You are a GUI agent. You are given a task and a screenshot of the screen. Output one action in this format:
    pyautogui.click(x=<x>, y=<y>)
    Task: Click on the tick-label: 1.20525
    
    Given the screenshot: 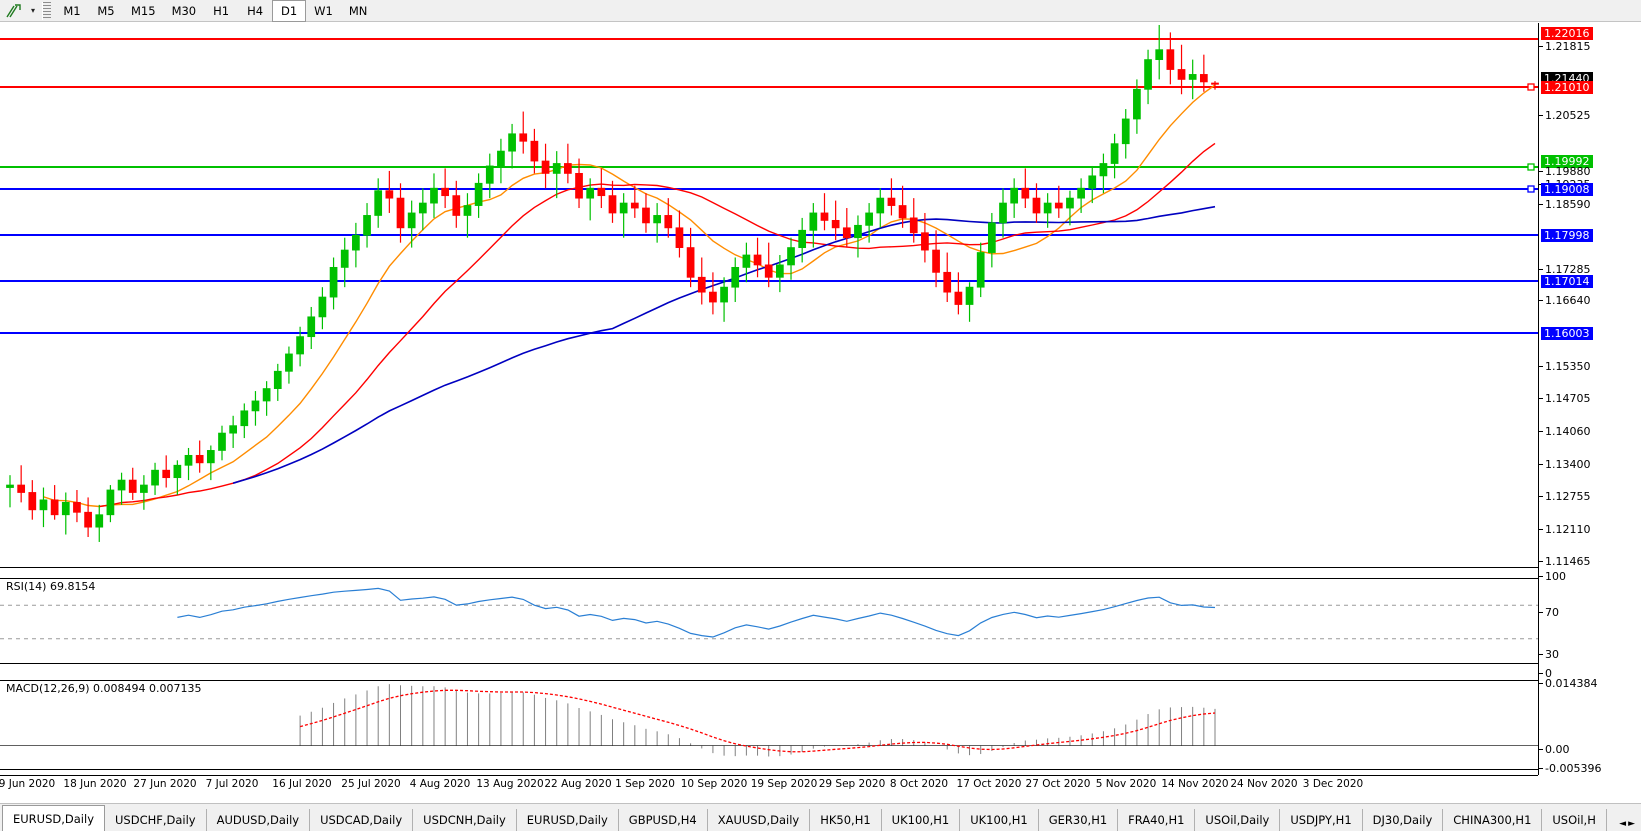 What is the action you would take?
    pyautogui.click(x=1568, y=115)
    